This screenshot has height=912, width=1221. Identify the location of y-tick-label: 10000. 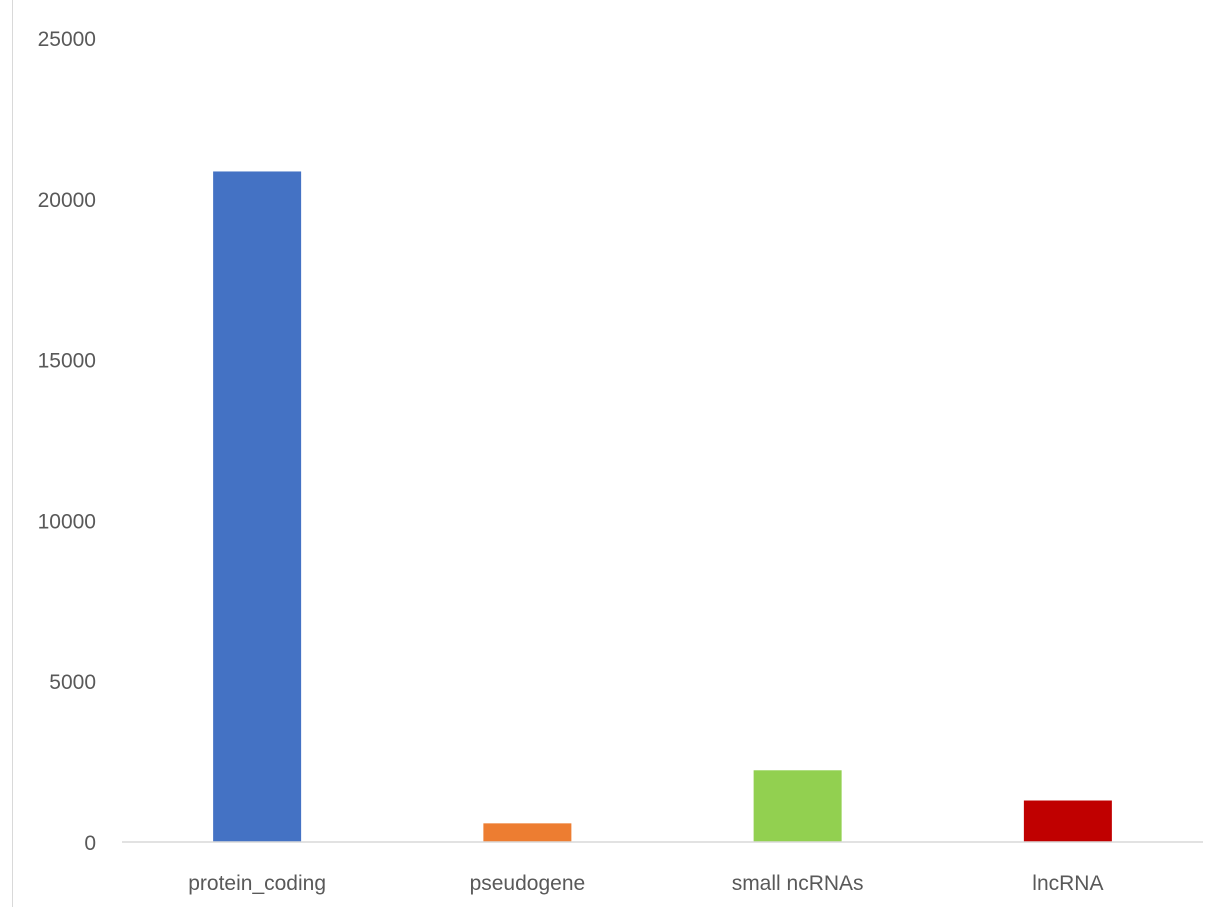
(67, 521).